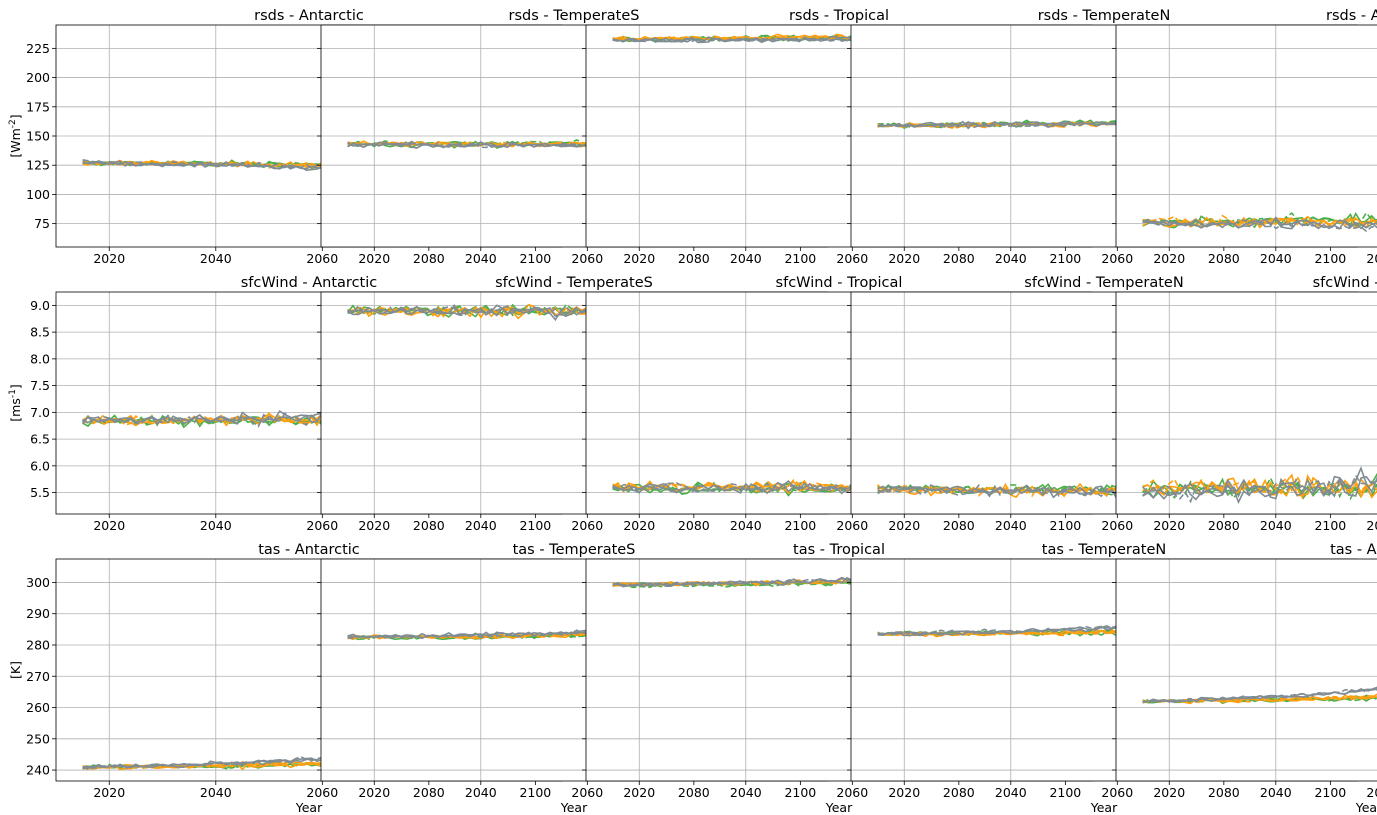  Describe the element at coordinates (42, 223) in the screenshot. I see `y-tick-label: 75` at that location.